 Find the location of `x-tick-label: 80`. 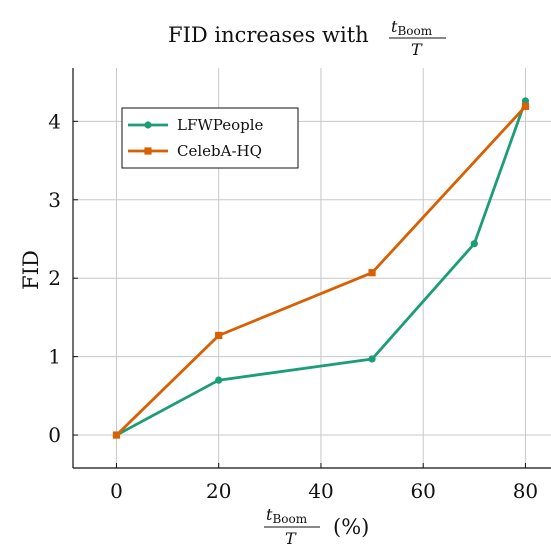

x-tick-label: 80 is located at coordinates (525, 491).